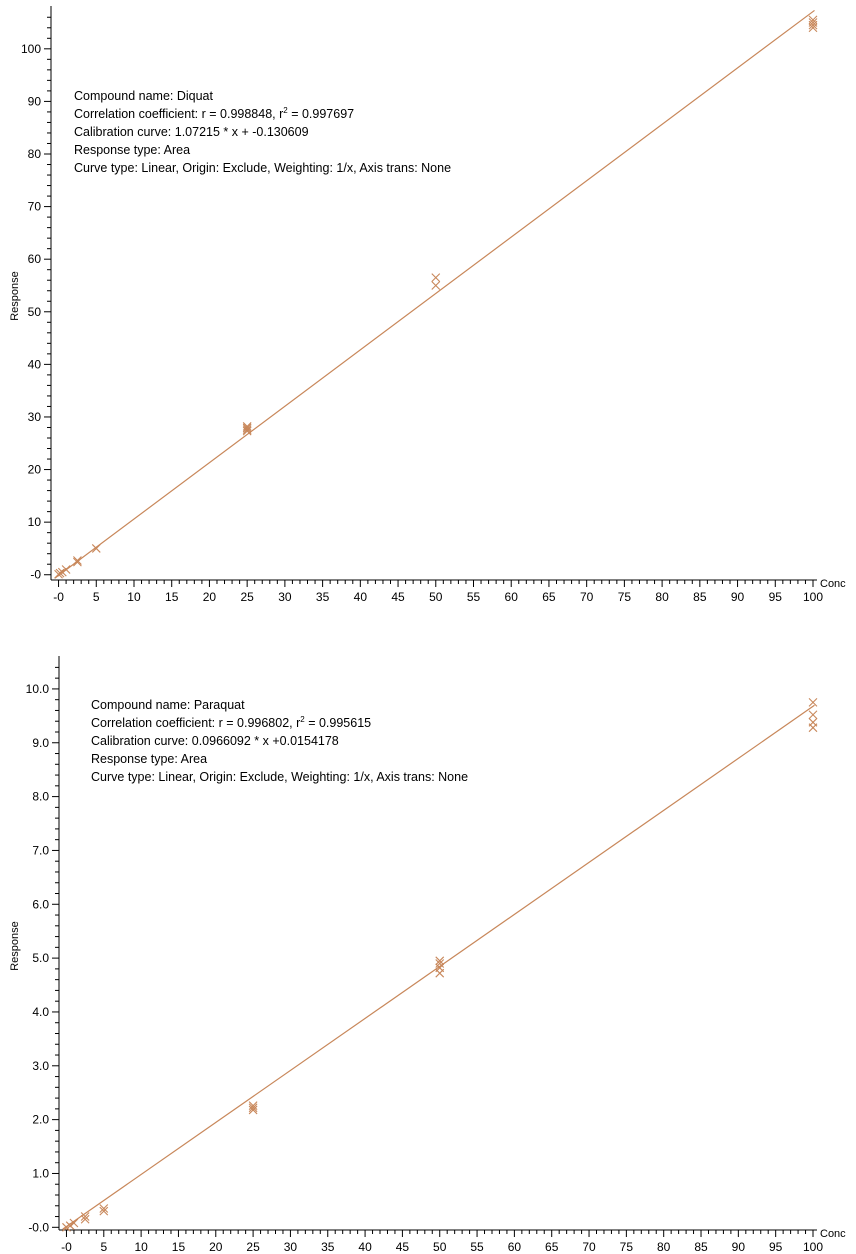 This screenshot has width=856, height=1254. I want to click on y-tick-label: 50, so click(35, 312).